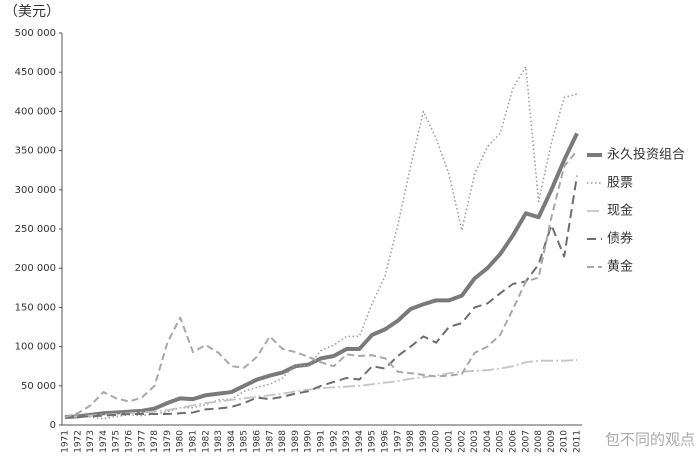 This screenshot has width=700, height=459. Describe the element at coordinates (450, 441) in the screenshot. I see `x-tick-label: 2001` at that location.